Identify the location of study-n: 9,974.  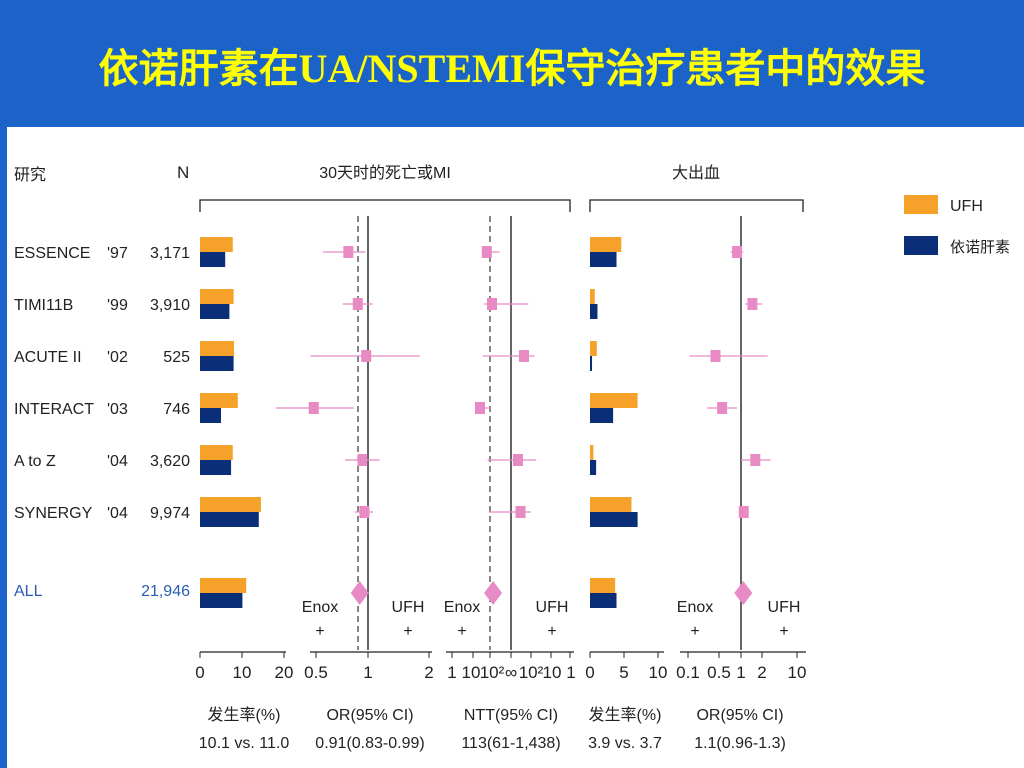
(170, 513).